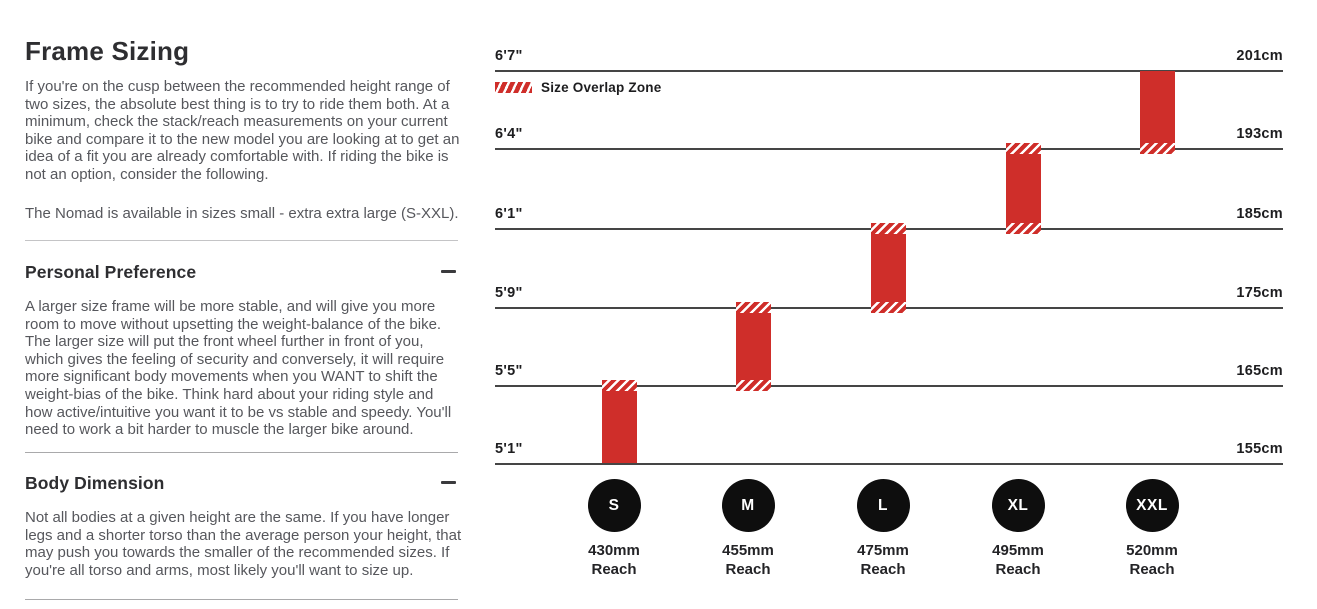  I want to click on size-badge-xl: XL, so click(1018, 505).